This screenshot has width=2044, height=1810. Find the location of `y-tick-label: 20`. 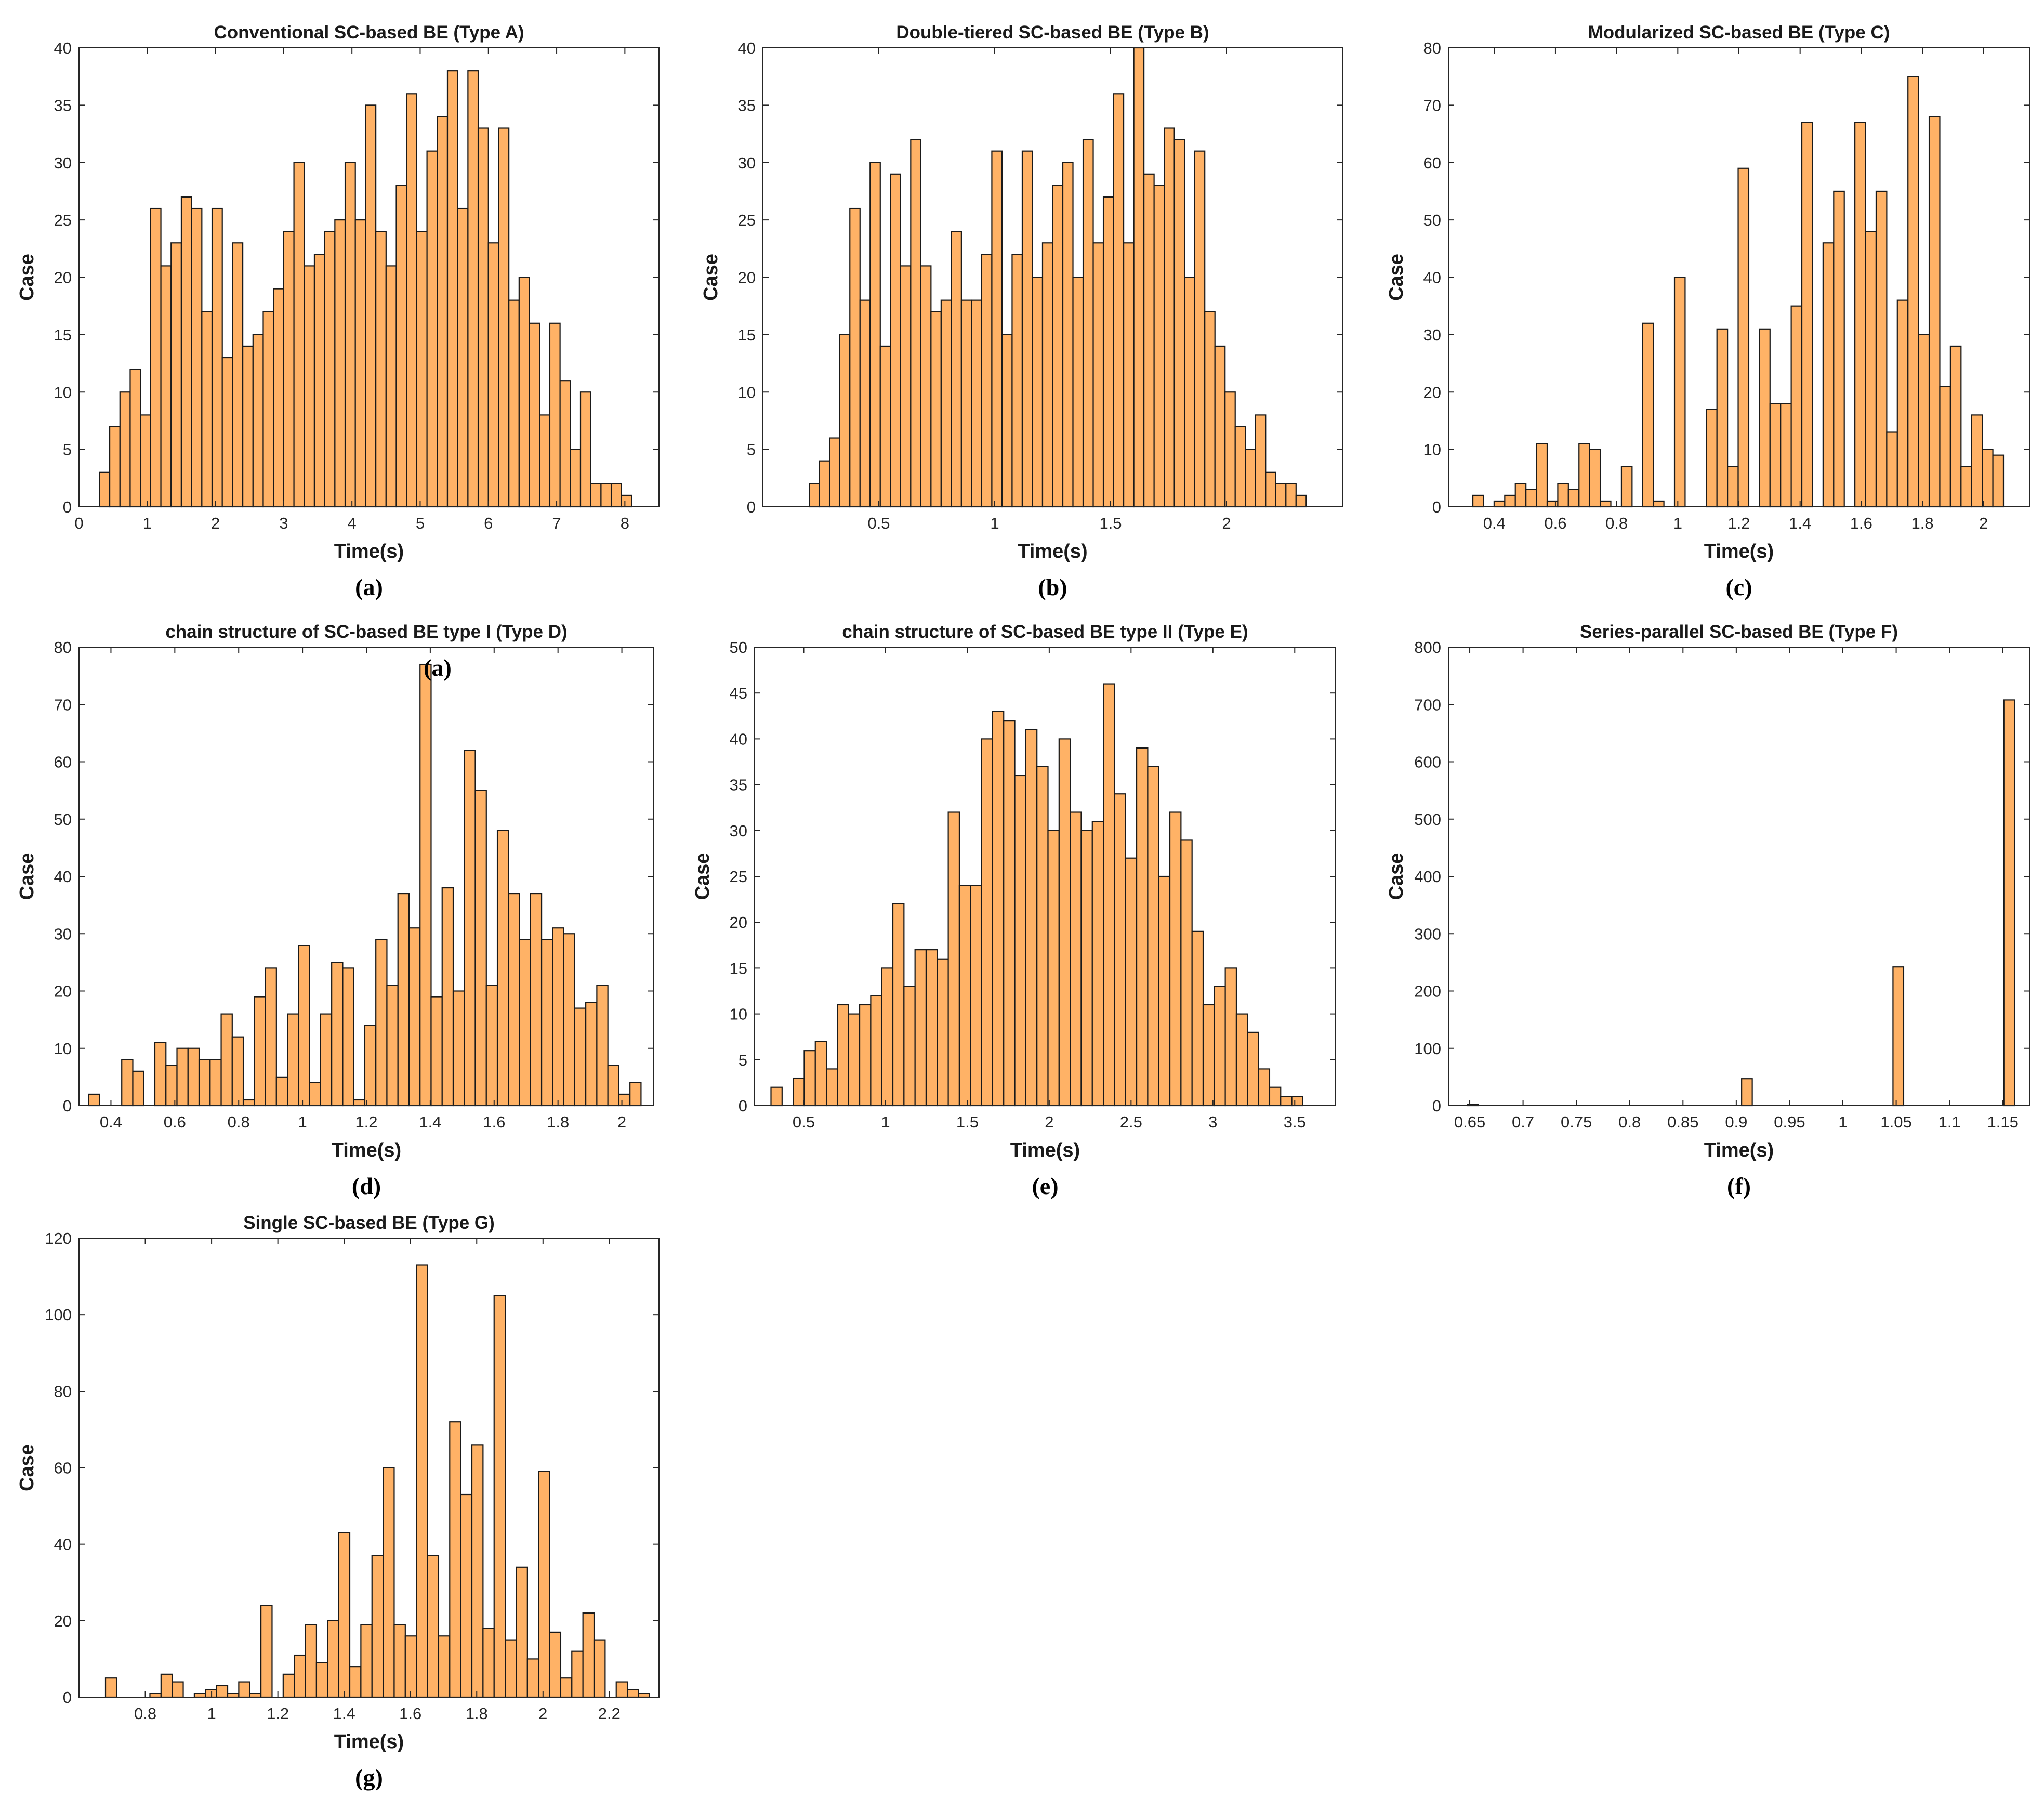

y-tick-label: 20 is located at coordinates (63, 992).